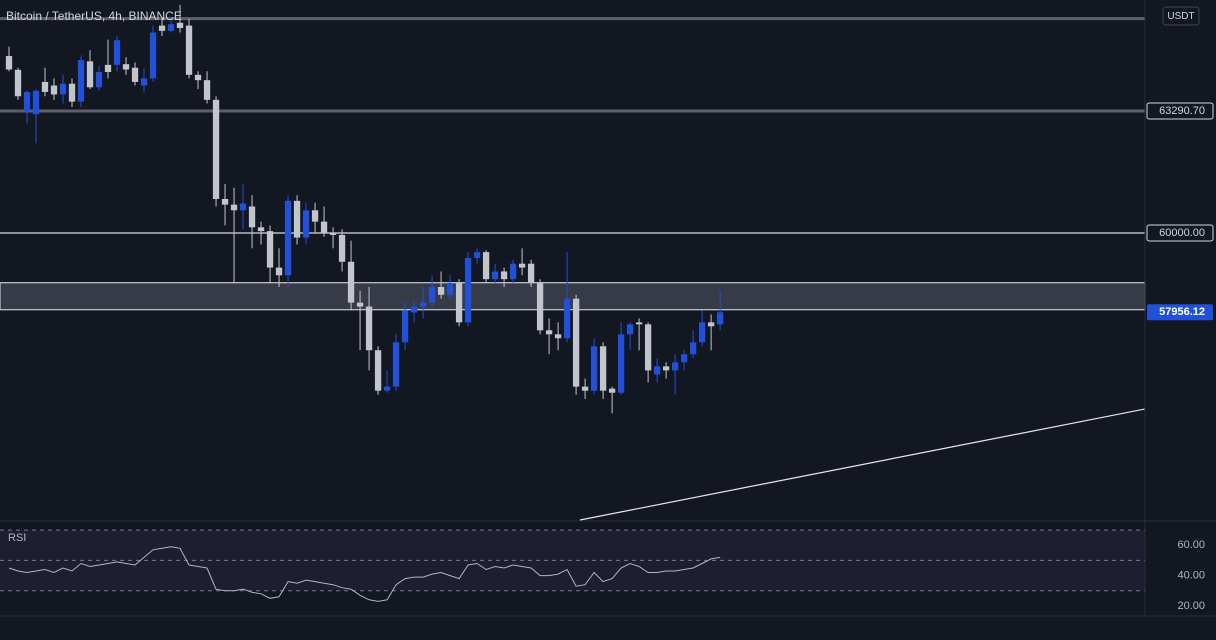 Image resolution: width=1216 pixels, height=640 pixels. I want to click on indicator-tick-label: 20.00, so click(1191, 606).